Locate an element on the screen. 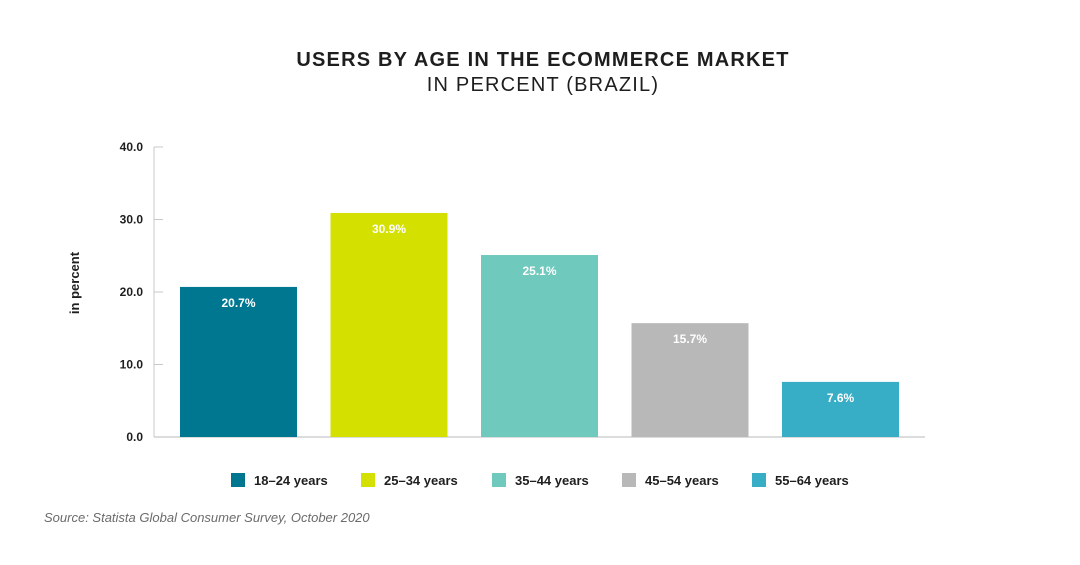 This screenshot has width=1080, height=565. legend-item: 55–64 years is located at coordinates (800, 480).